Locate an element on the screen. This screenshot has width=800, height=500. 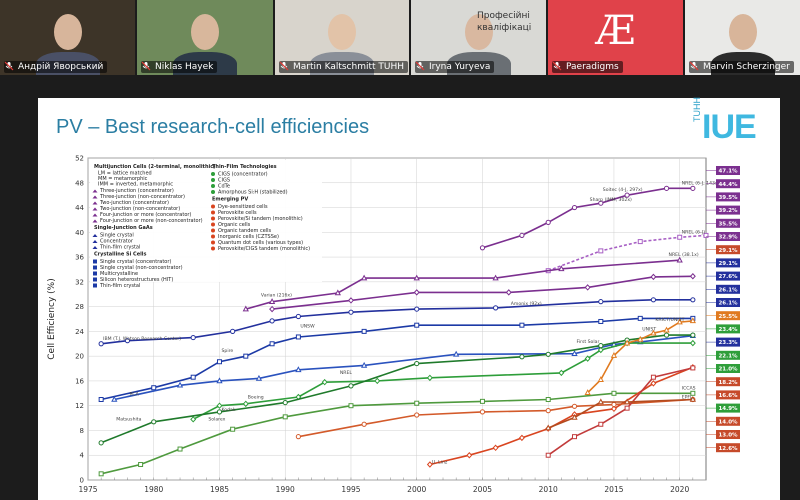
legend-item: Organic cells is located at coordinates (234, 225).